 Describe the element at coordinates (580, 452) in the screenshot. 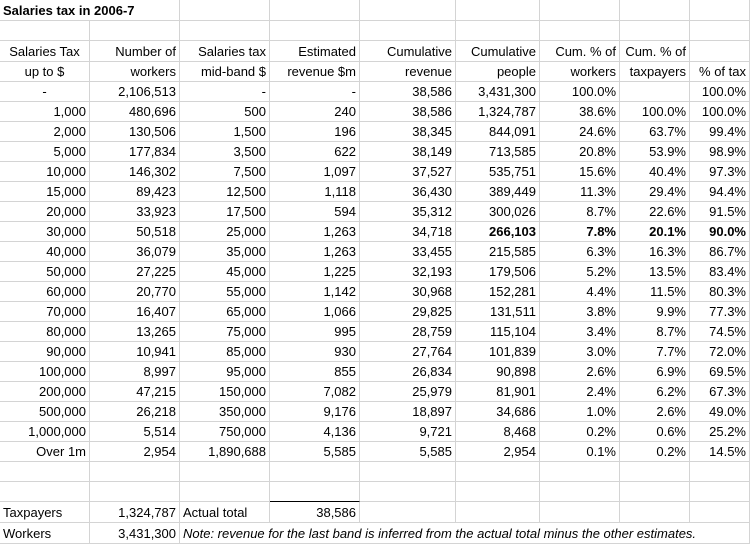

I see `cum-pct-workers-cell: 0.1%` at that location.